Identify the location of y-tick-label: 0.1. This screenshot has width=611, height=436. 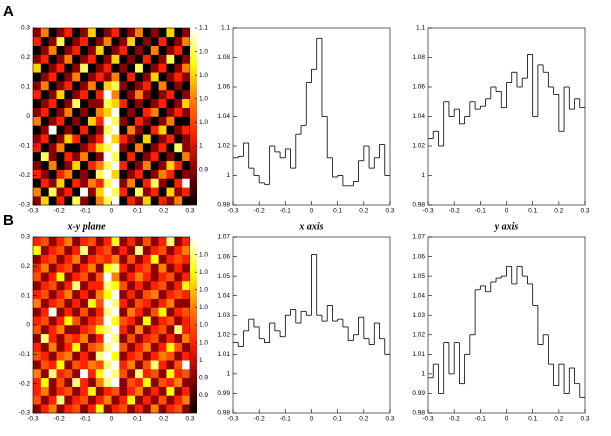
(25, 295).